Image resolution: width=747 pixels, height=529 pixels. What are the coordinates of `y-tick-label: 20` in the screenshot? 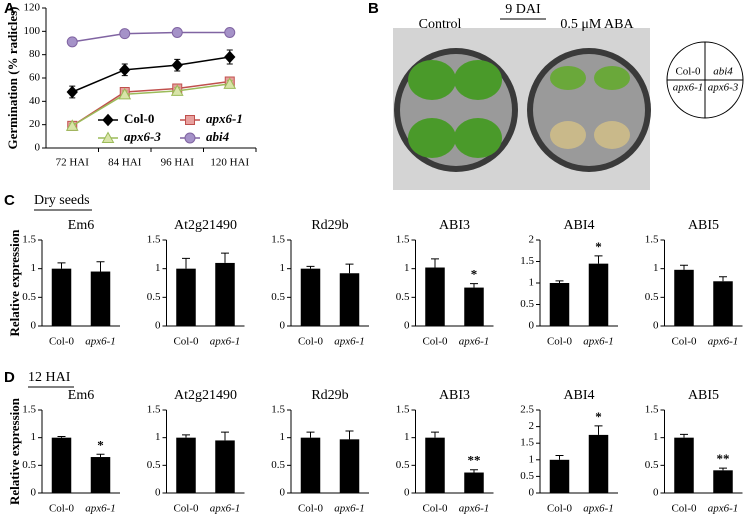 It's located at (35, 124).